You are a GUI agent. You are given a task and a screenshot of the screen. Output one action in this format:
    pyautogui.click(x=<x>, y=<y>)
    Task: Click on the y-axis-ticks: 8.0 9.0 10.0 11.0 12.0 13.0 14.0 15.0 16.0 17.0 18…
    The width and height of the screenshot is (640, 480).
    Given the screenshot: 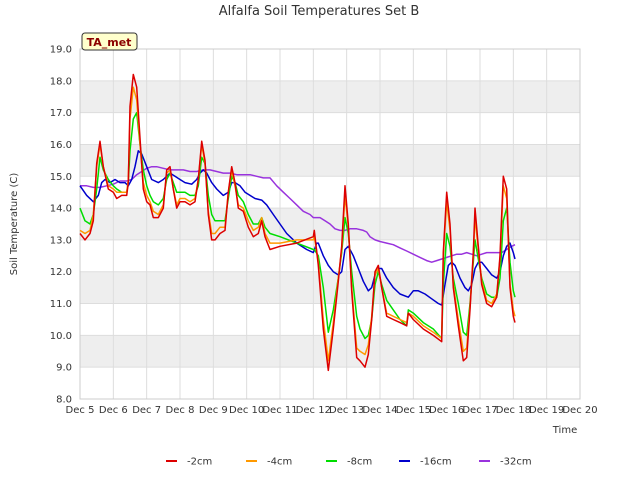 What is the action you would take?
    pyautogui.click(x=61, y=225)
    